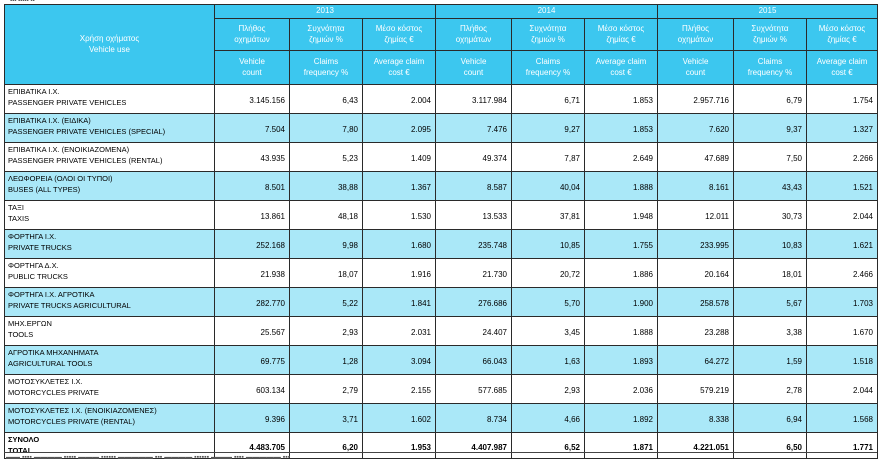 The image size is (881, 460). I want to click on value-cell: 1.367, so click(399, 186).